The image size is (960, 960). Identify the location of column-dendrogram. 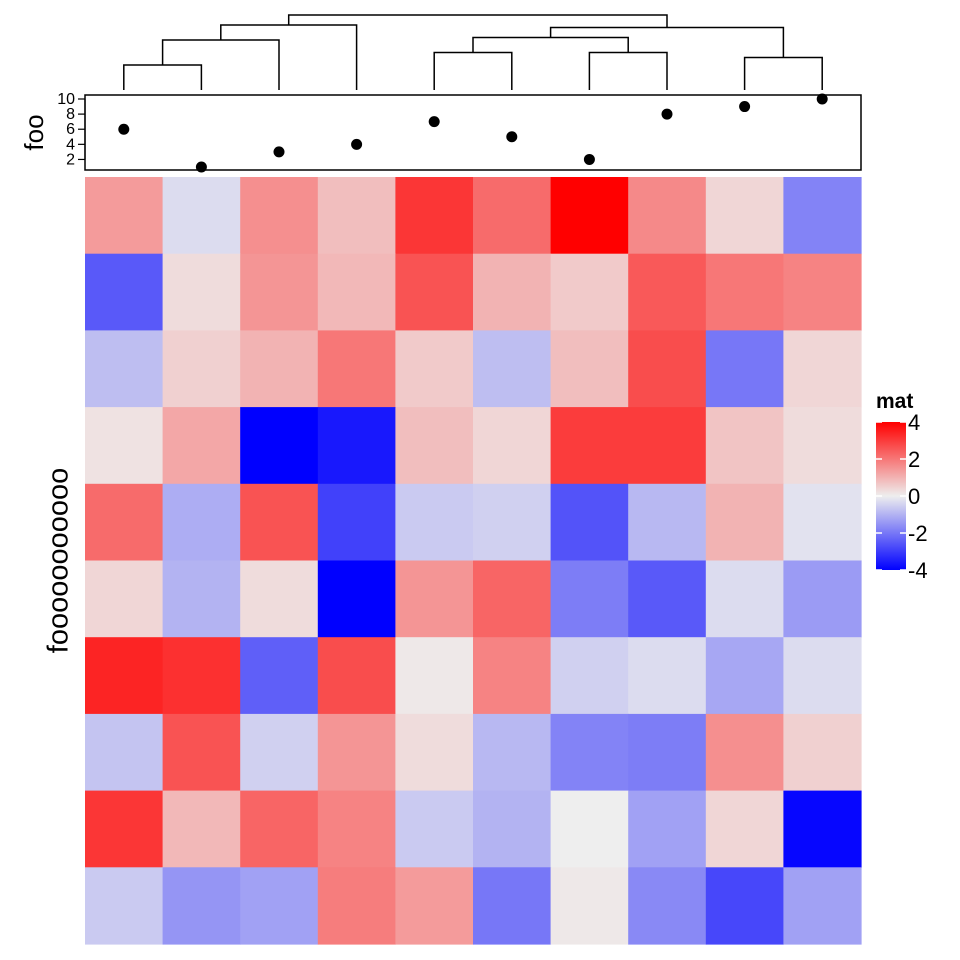
(473, 52).